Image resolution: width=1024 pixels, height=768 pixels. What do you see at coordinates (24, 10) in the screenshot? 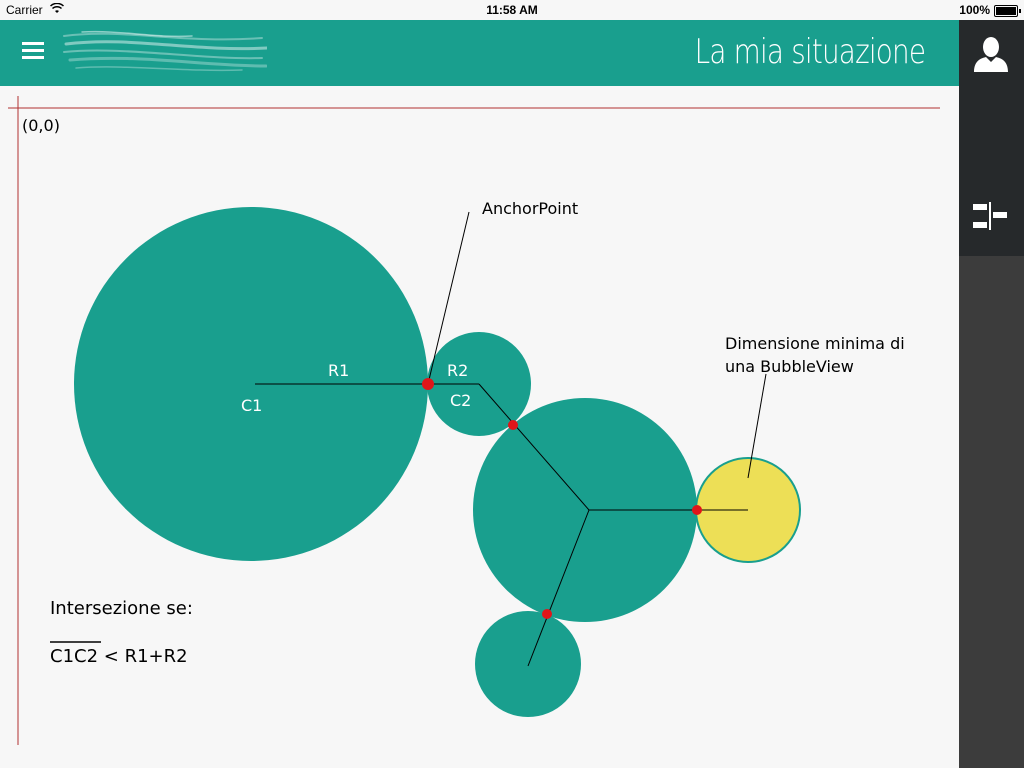
I see `carrier-label: Carrier` at bounding box center [24, 10].